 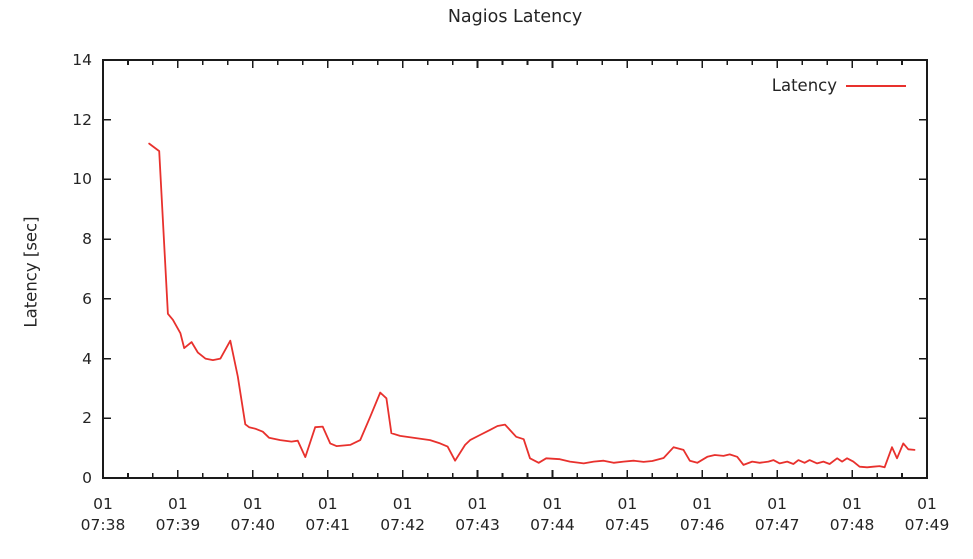 I want to click on x-tick-label: 01 07:38, so click(x=103, y=515).